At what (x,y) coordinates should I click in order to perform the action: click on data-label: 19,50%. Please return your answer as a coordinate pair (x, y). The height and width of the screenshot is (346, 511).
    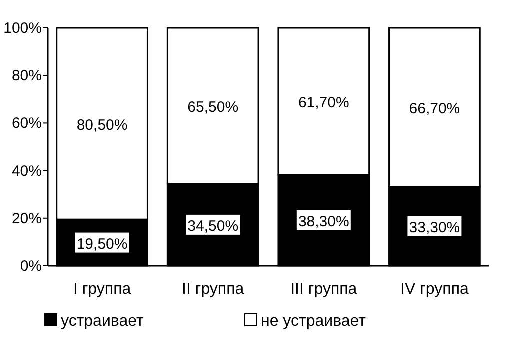
    Looking at the image, I should click on (102, 244).